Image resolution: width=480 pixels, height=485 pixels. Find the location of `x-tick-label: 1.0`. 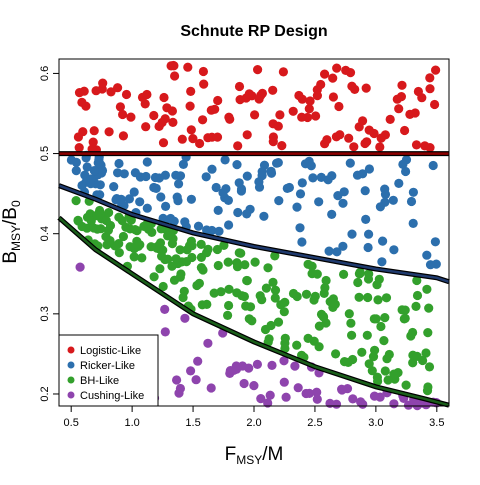

x-tick-label: 1.0 is located at coordinates (131, 423).